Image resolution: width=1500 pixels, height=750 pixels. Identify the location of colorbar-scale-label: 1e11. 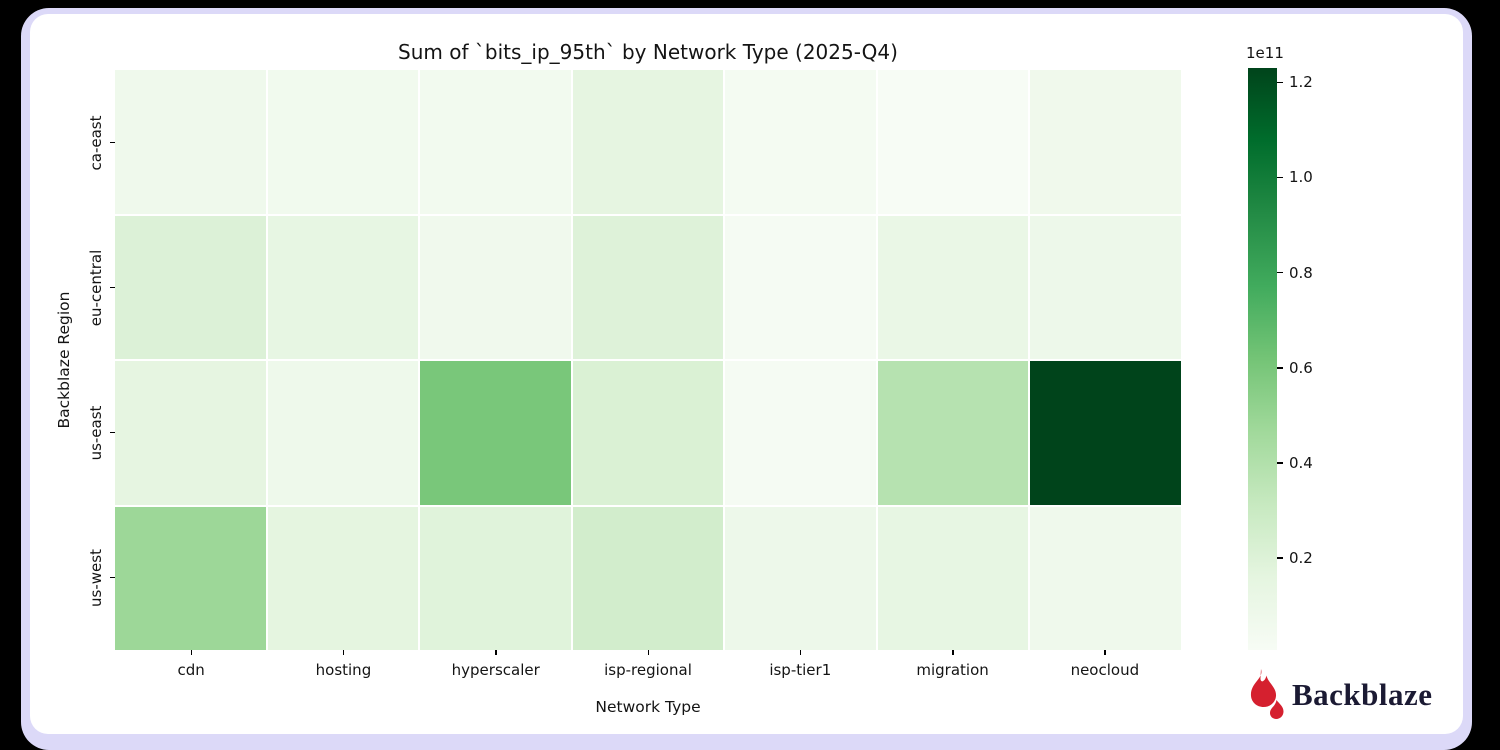
(1265, 53).